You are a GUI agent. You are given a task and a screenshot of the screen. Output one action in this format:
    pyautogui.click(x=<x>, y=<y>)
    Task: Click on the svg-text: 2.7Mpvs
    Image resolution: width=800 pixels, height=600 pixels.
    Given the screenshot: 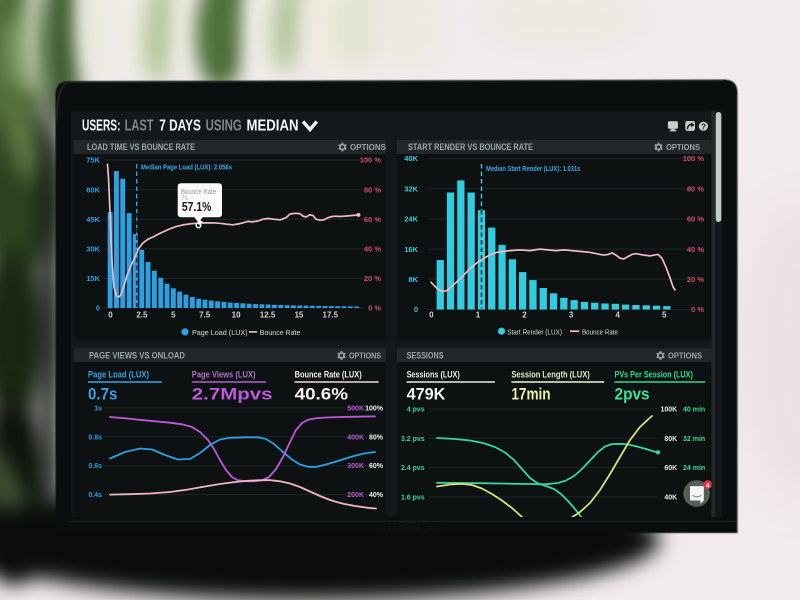 What is the action you would take?
    pyautogui.click(x=232, y=393)
    